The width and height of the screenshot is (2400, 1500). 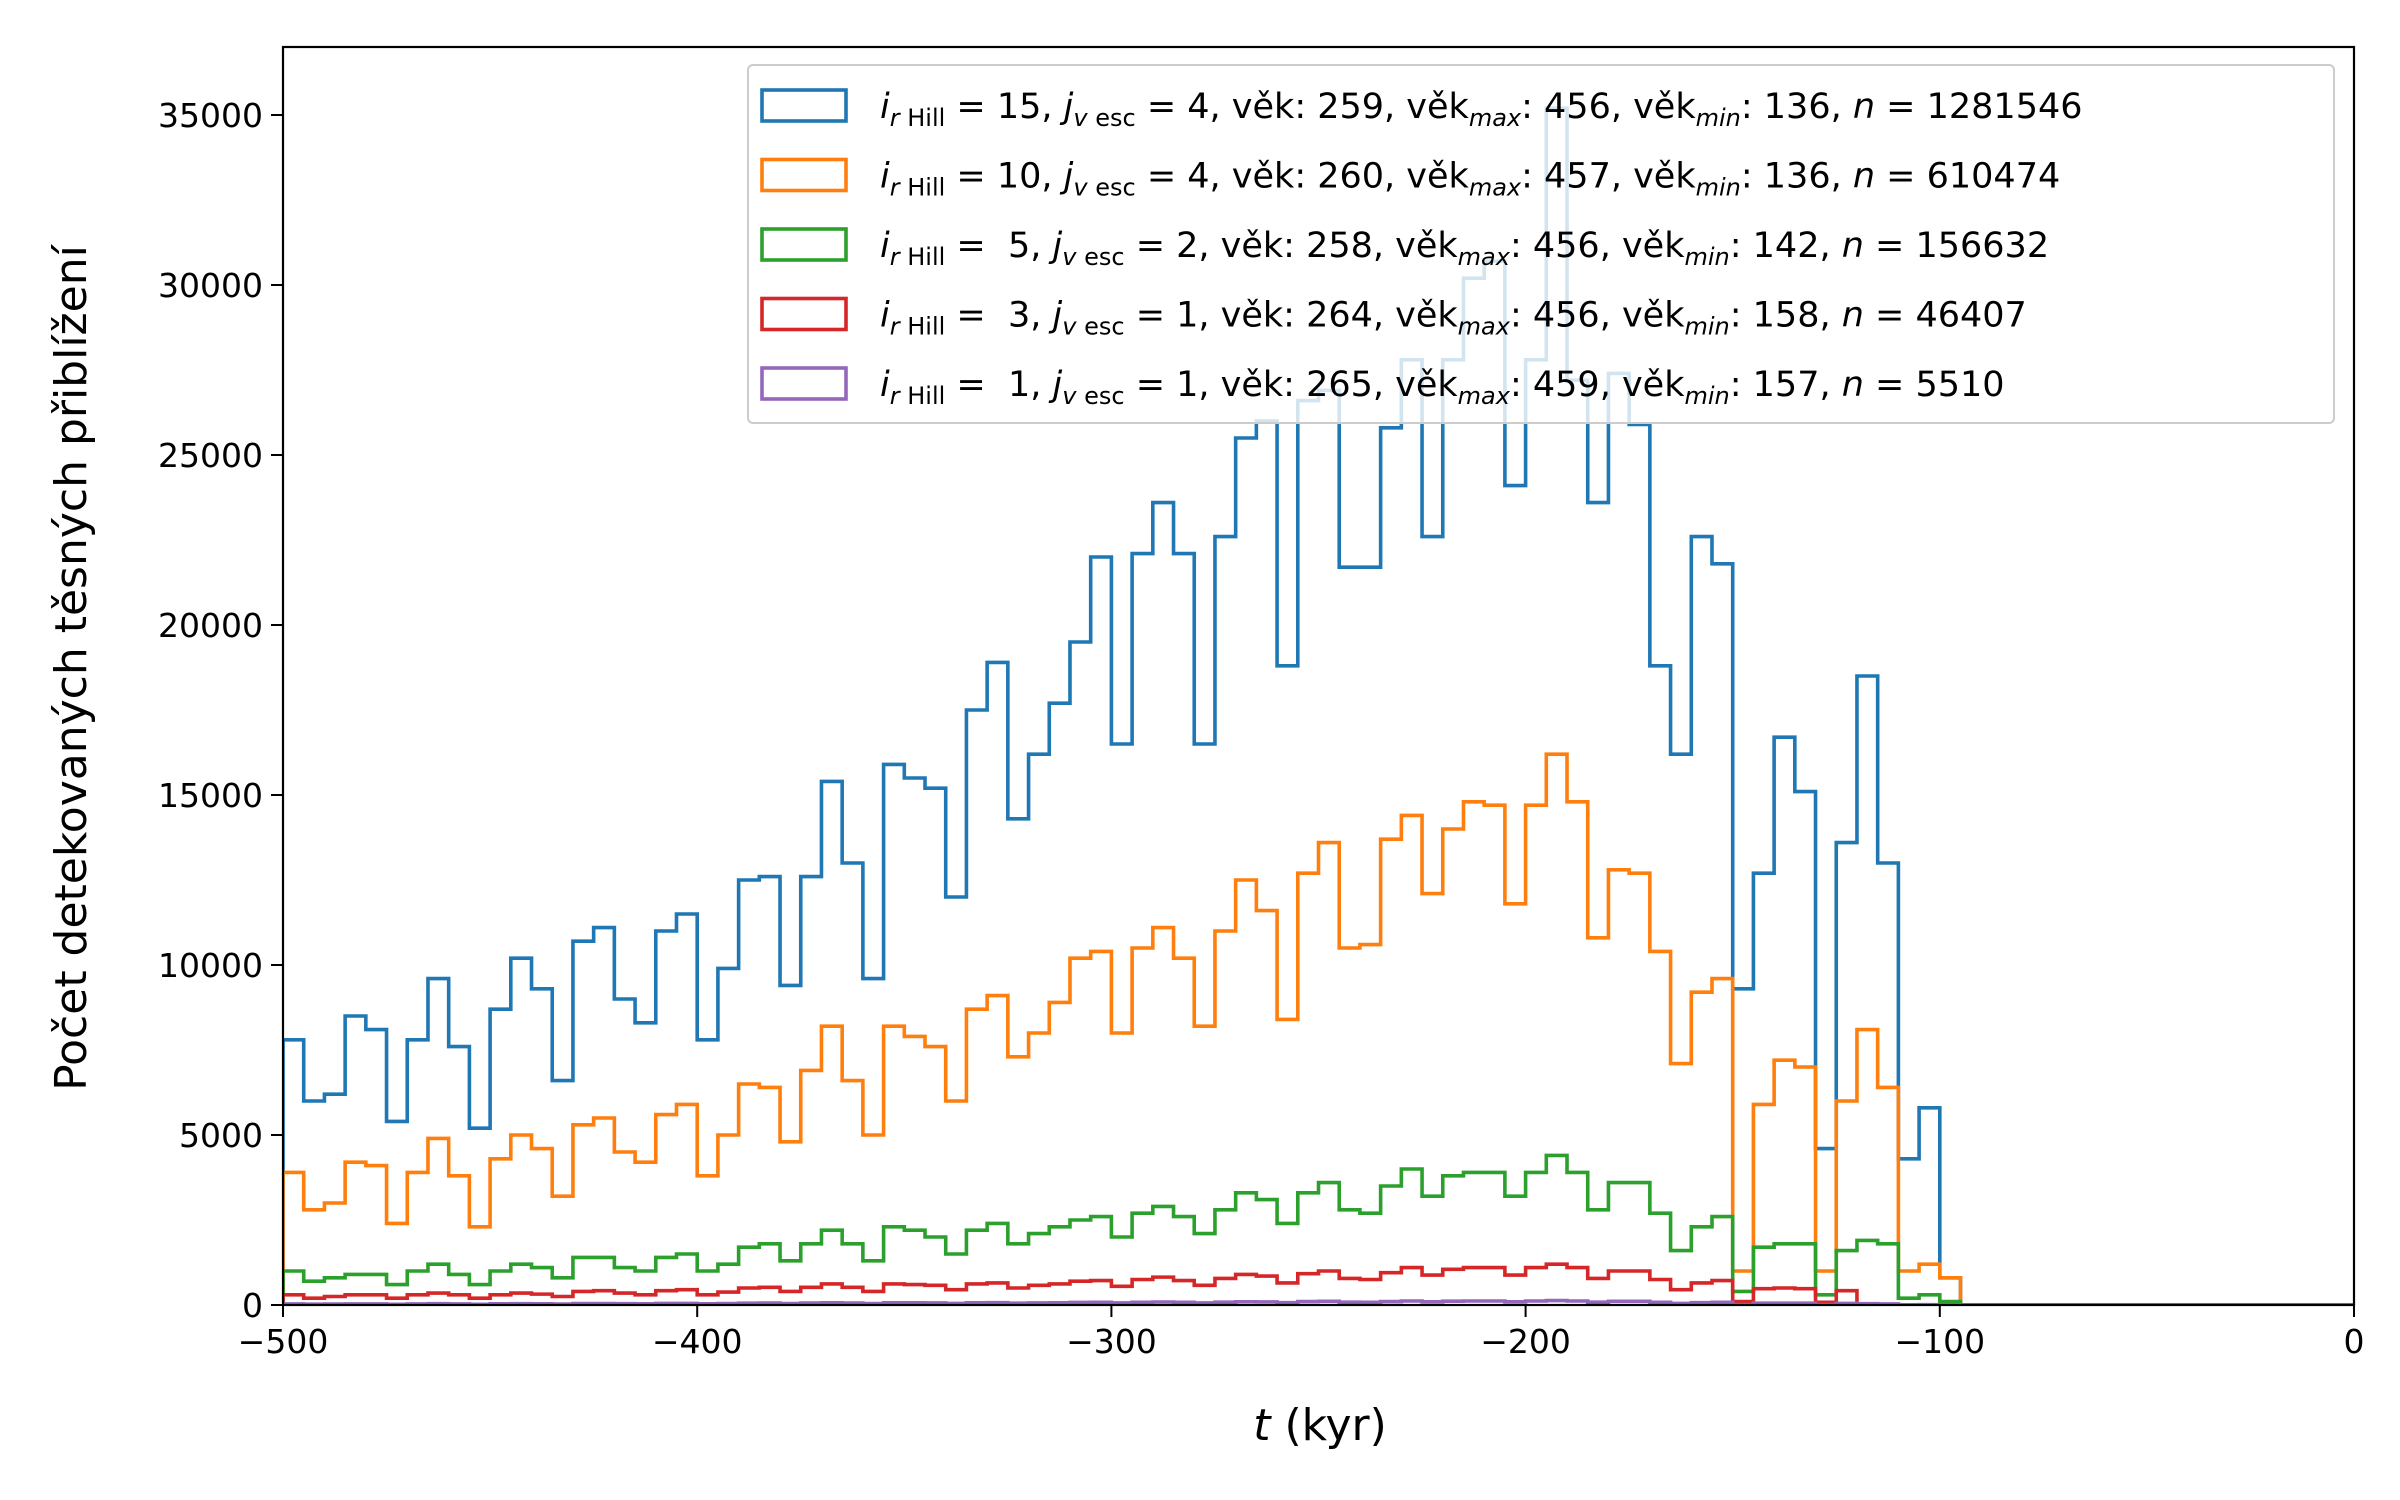 What do you see at coordinates (1318, 1301) in the screenshot?
I see `series-5-step-line` at bounding box center [1318, 1301].